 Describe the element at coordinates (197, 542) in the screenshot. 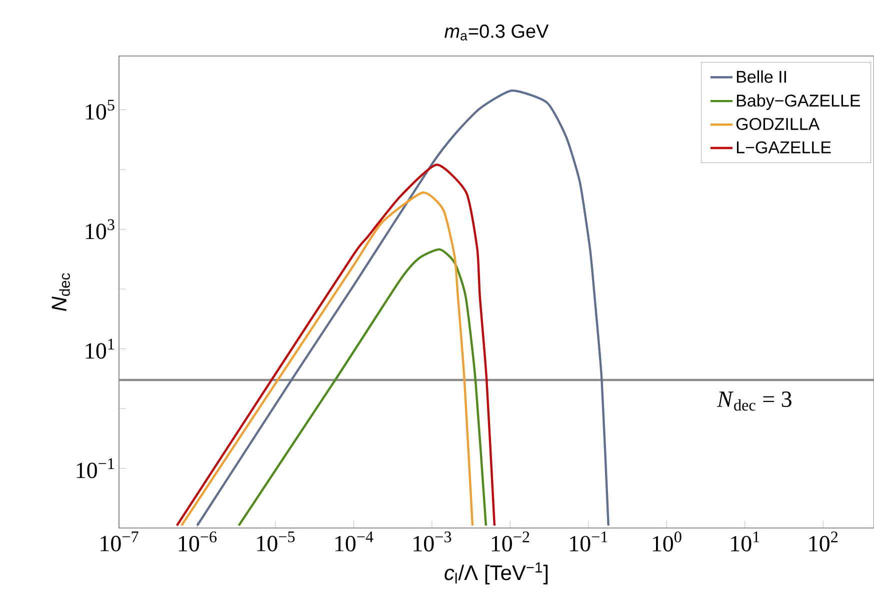

I see `x-tick-label: 10$^{−6}$` at that location.